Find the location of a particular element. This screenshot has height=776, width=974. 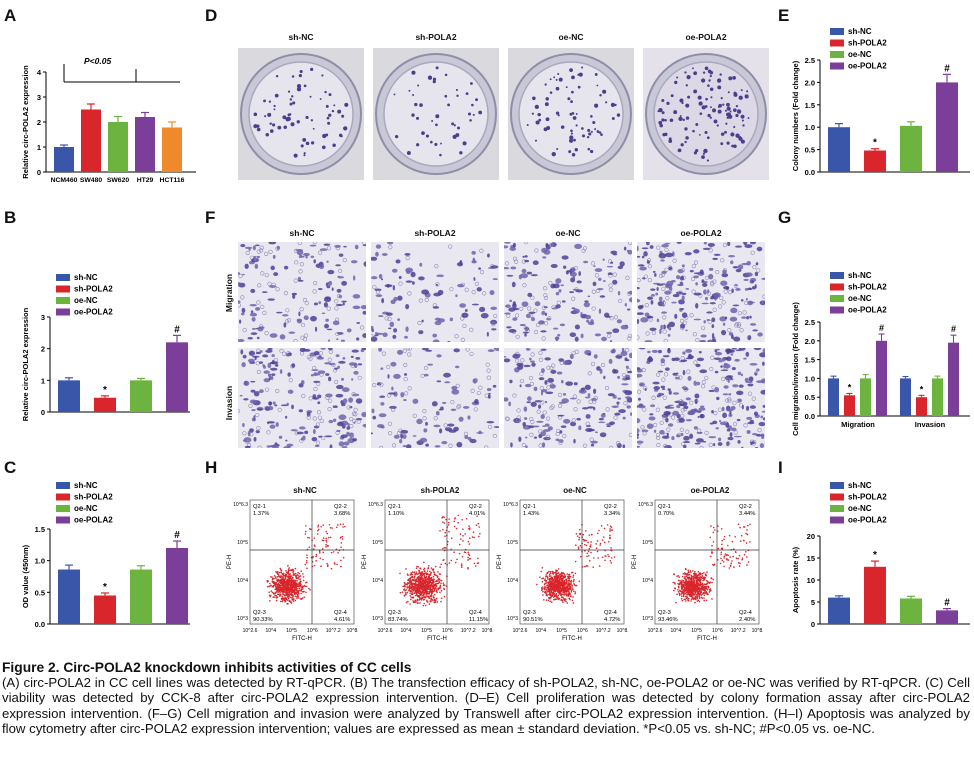

y-tick-label: 2 is located at coordinates (39, 122).